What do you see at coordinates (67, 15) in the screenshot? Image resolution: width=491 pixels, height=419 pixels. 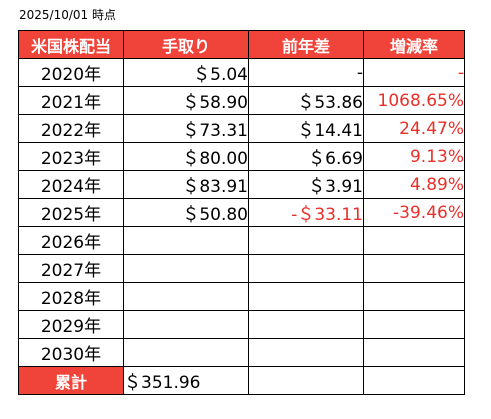 I see `as-of-date: 2025/10/01 時点` at bounding box center [67, 15].